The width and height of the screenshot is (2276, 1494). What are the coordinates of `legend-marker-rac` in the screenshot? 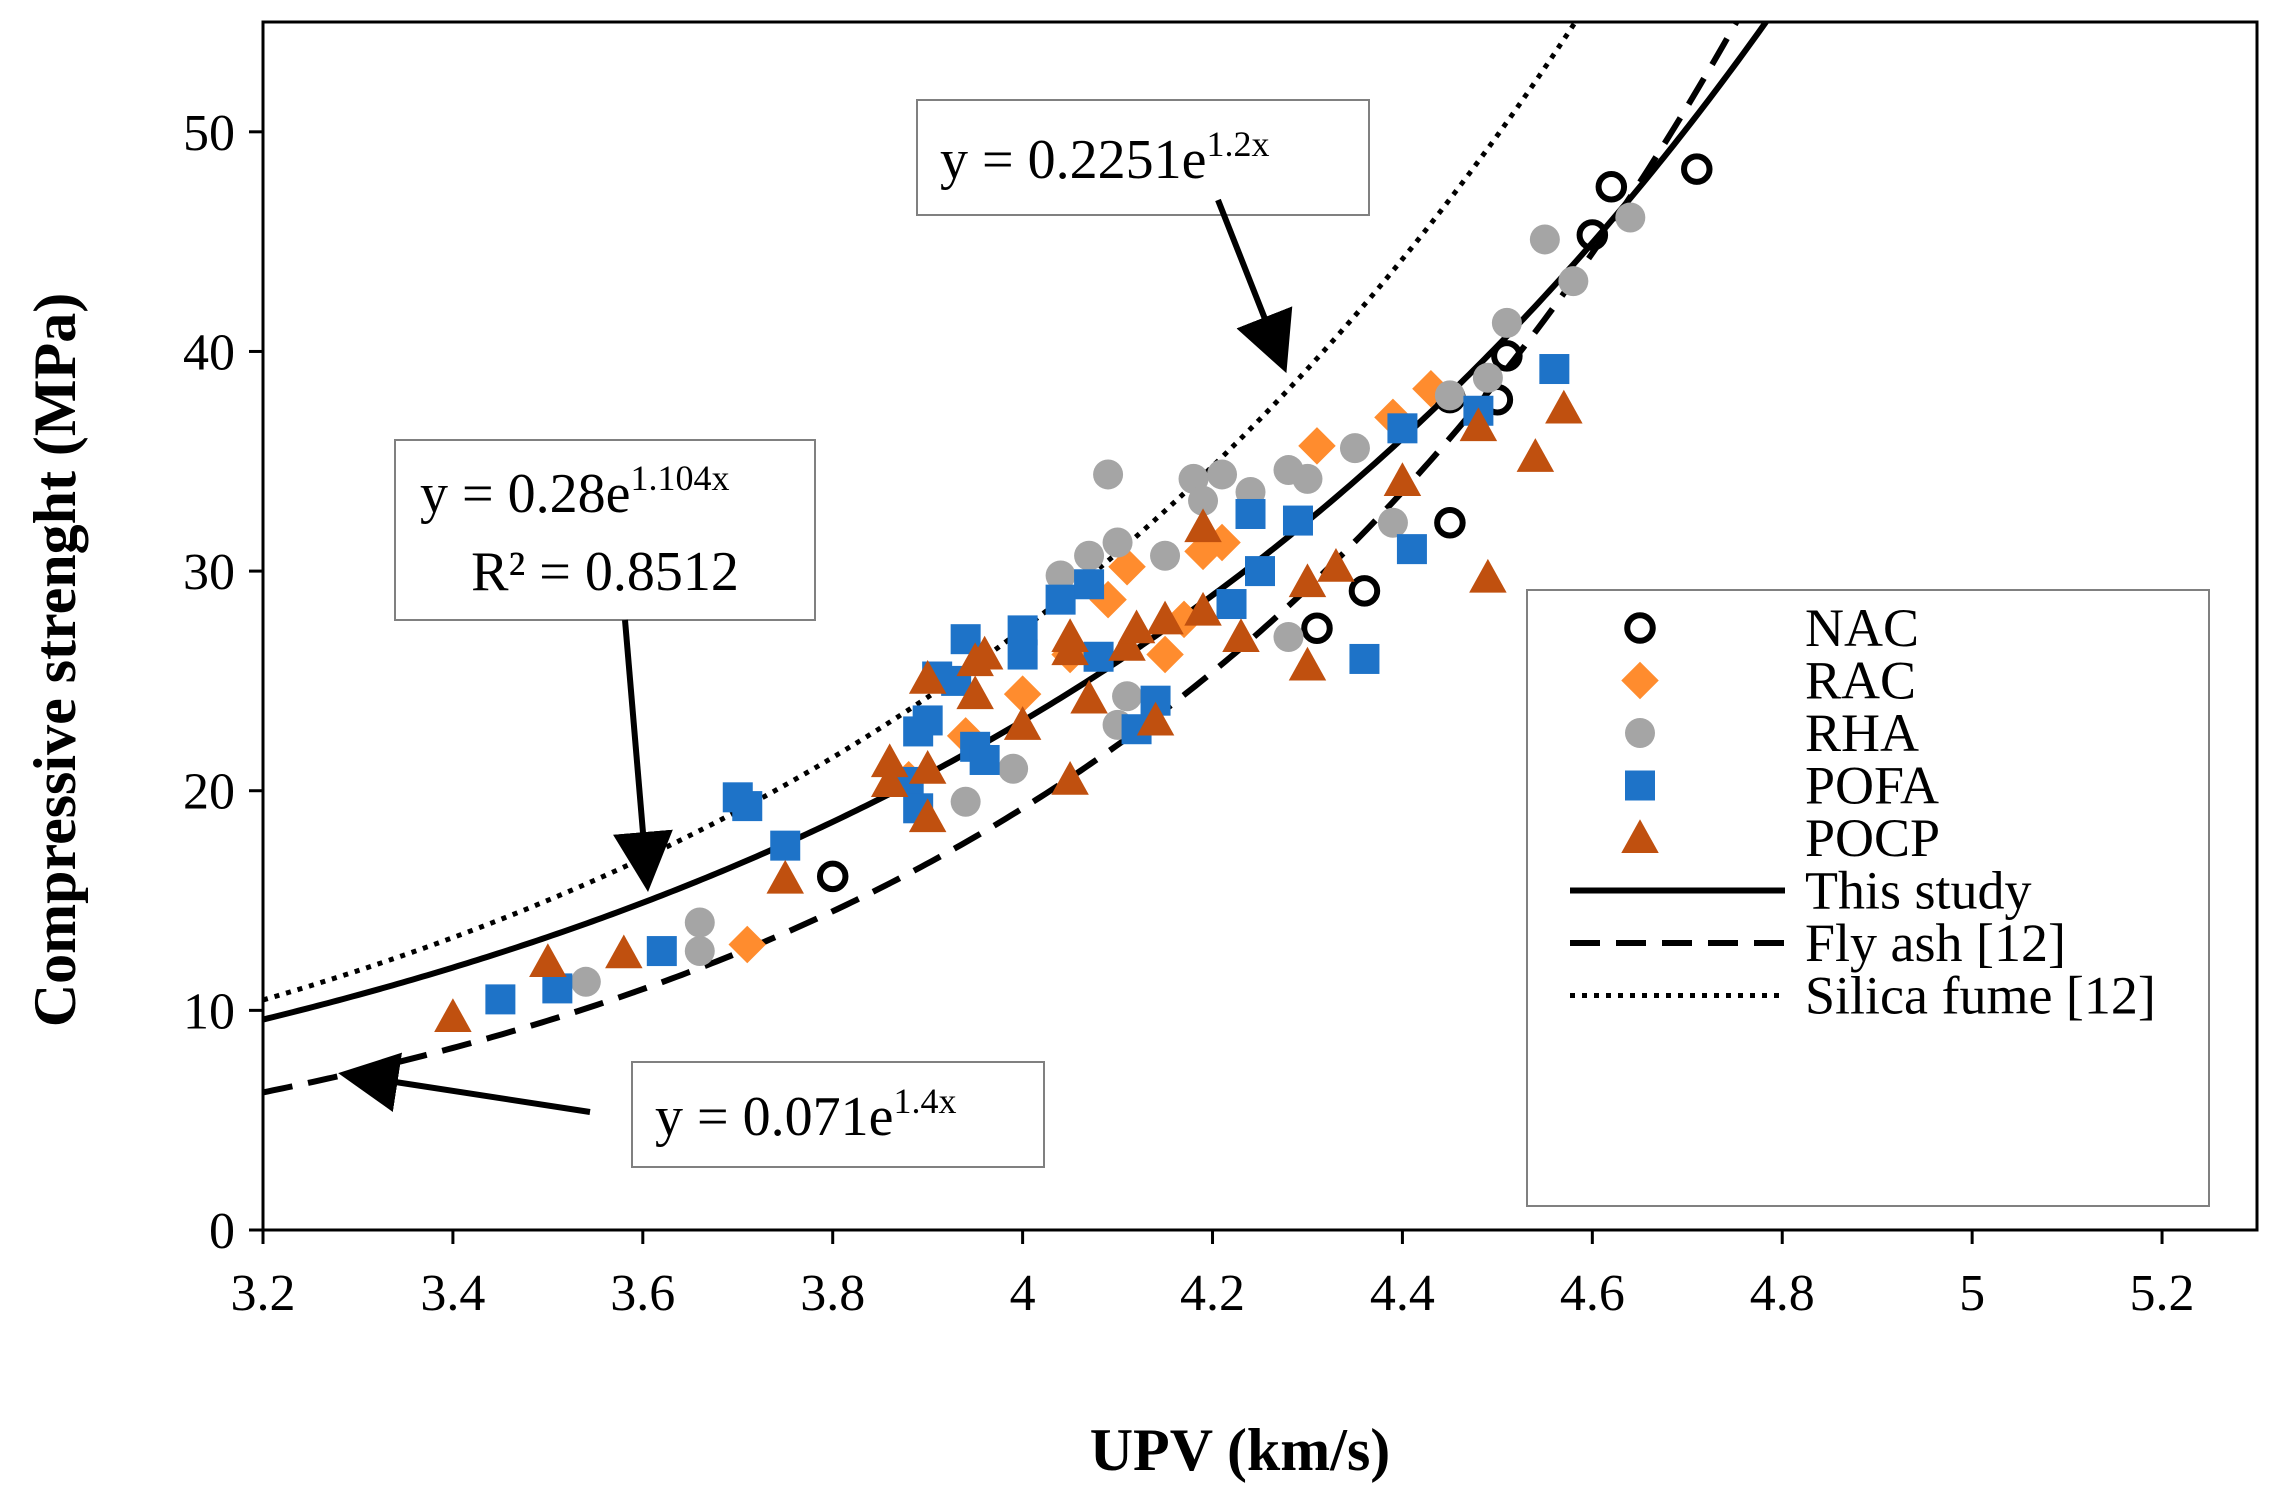 It's located at (1640, 680).